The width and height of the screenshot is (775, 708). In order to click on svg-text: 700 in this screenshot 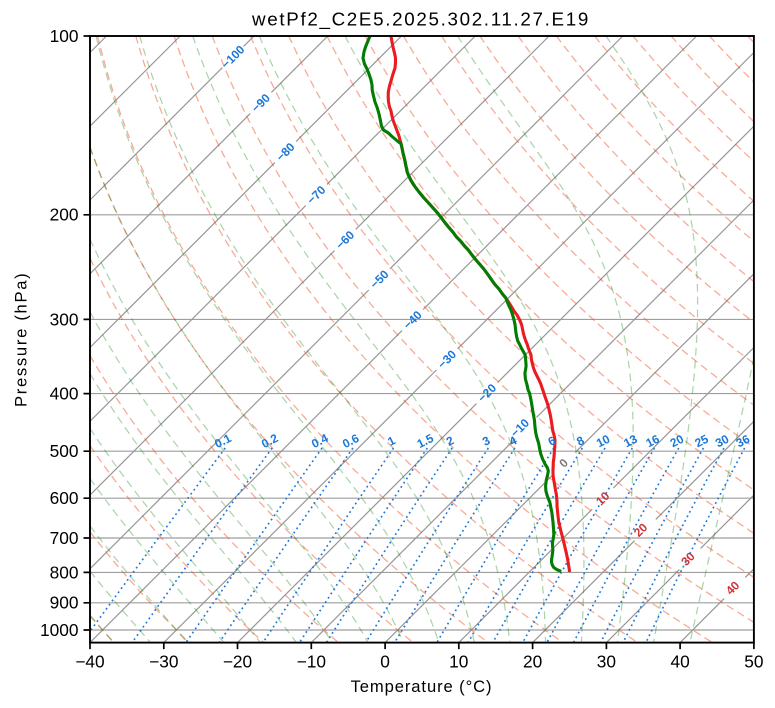, I will do `click(64, 538)`.